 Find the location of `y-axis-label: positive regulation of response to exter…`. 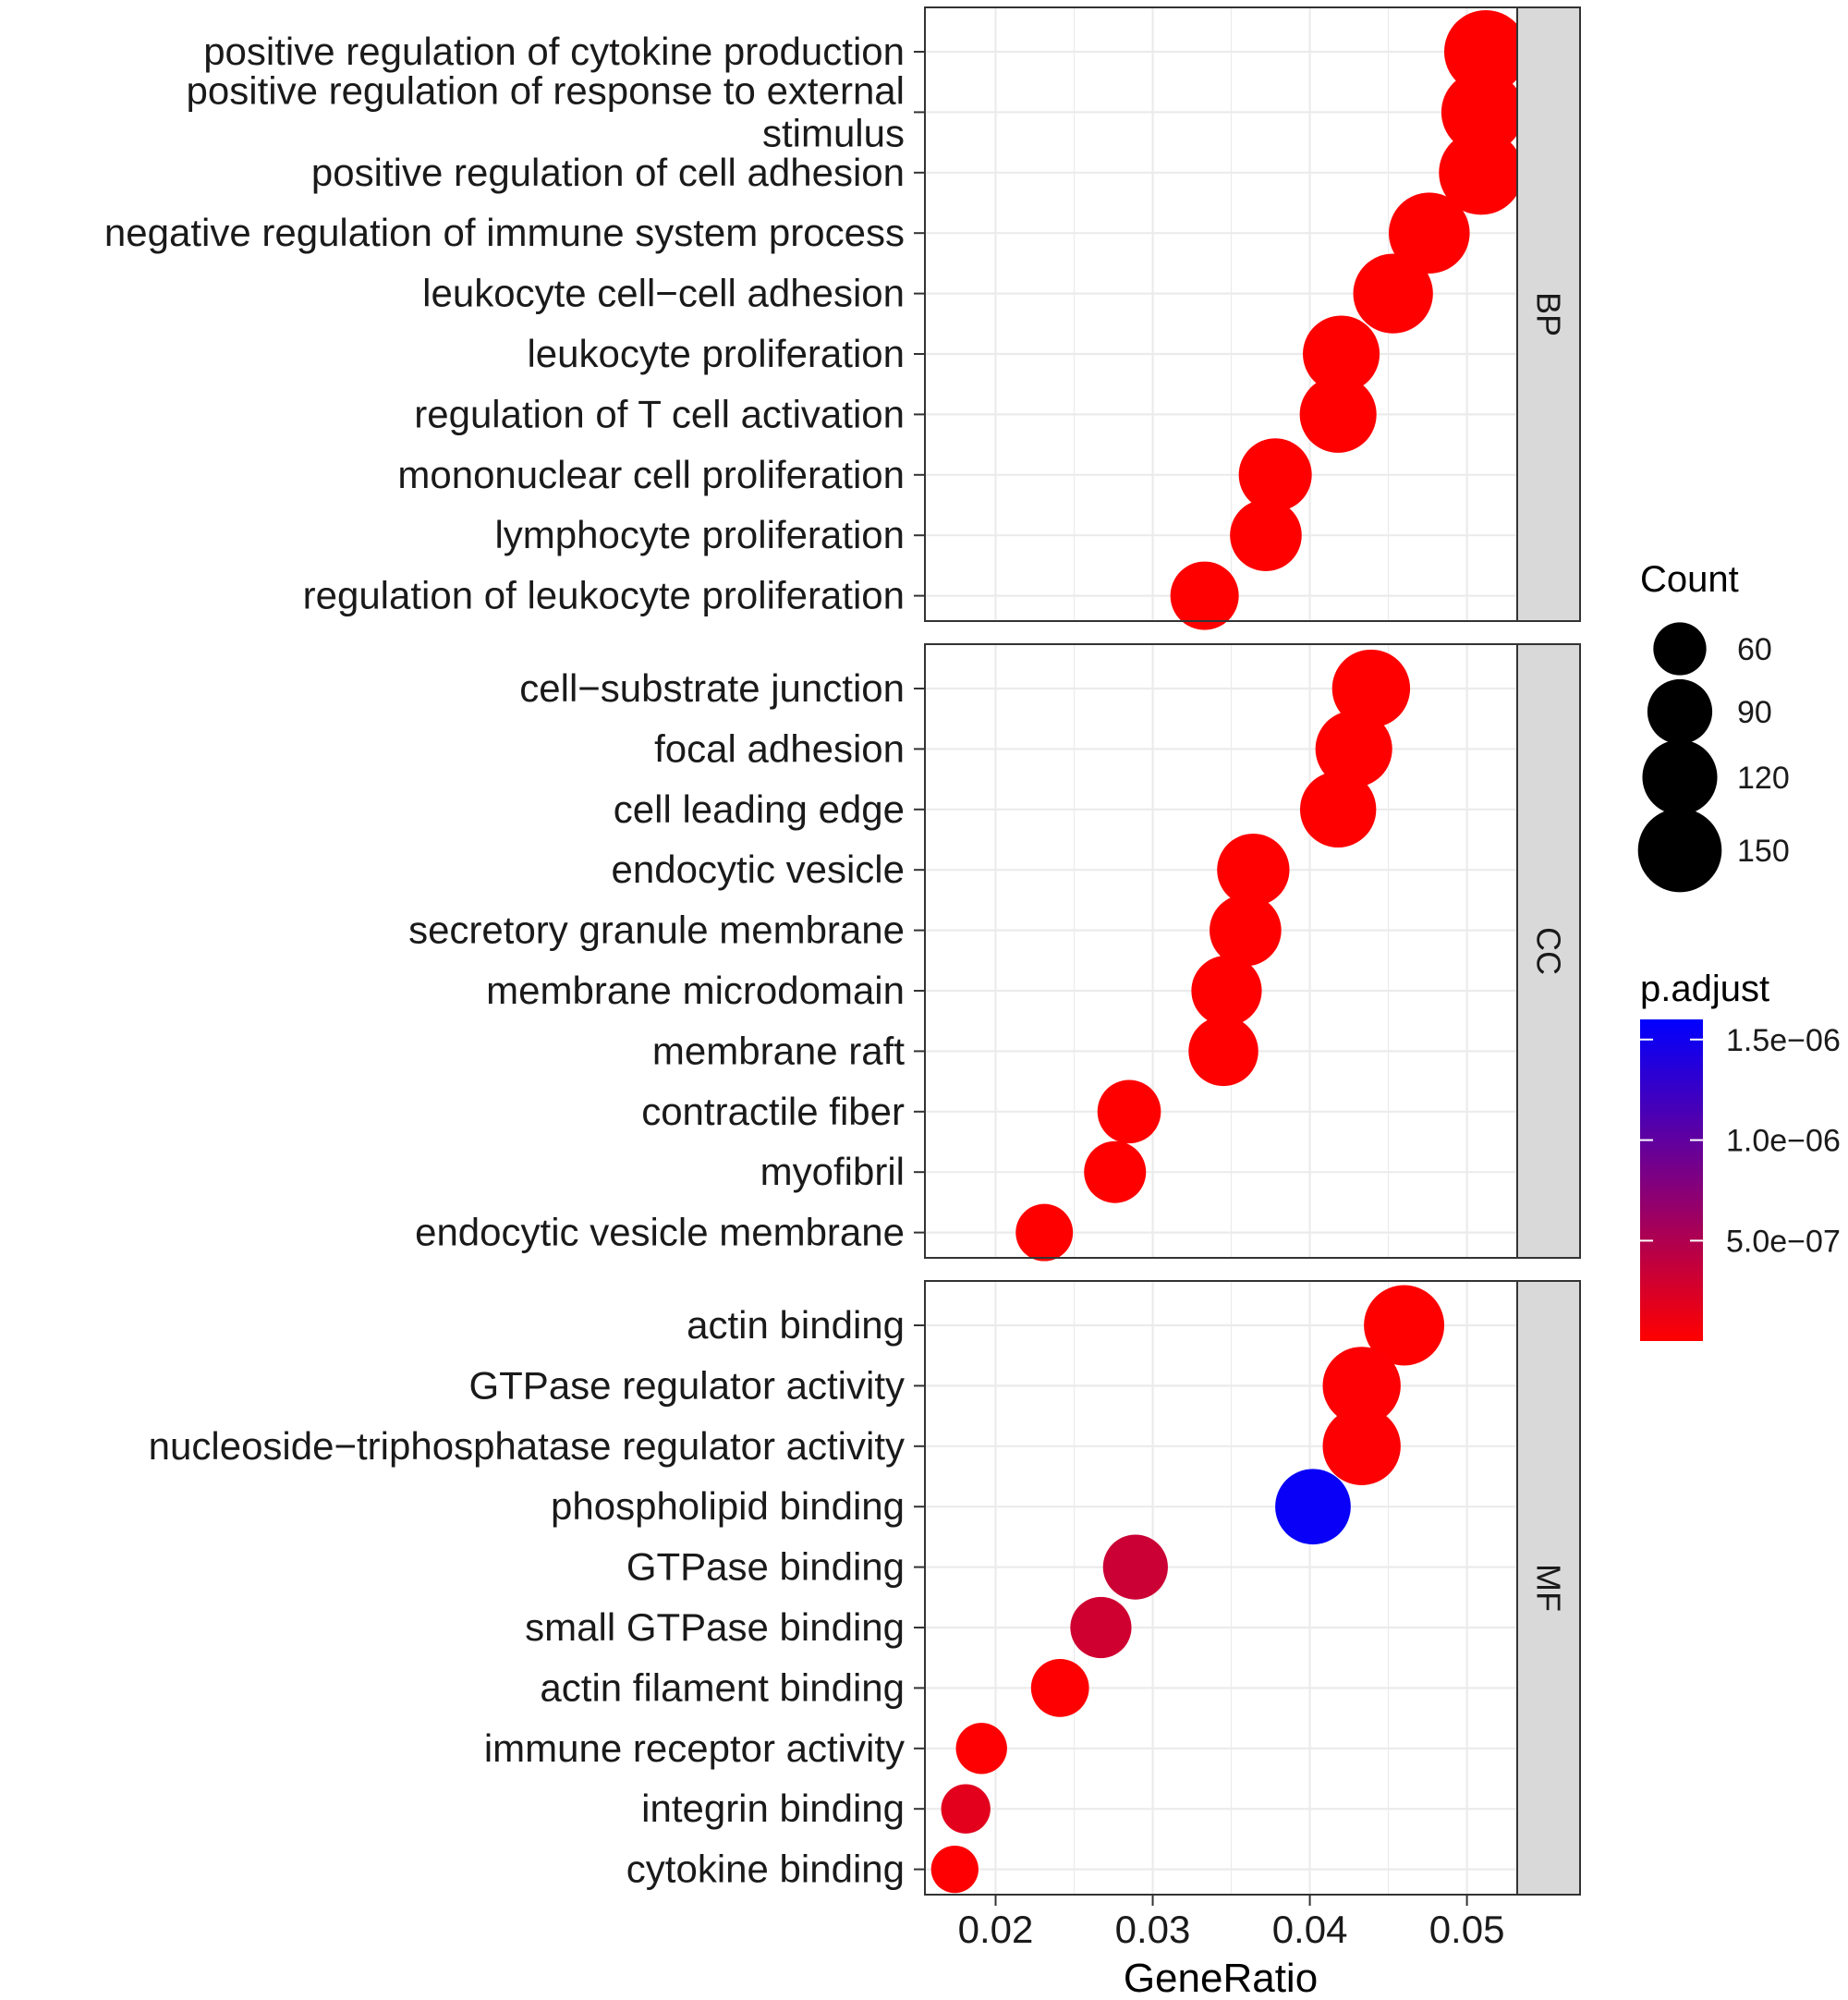

y-axis-label: positive regulation of response to exter… is located at coordinates (546, 90).